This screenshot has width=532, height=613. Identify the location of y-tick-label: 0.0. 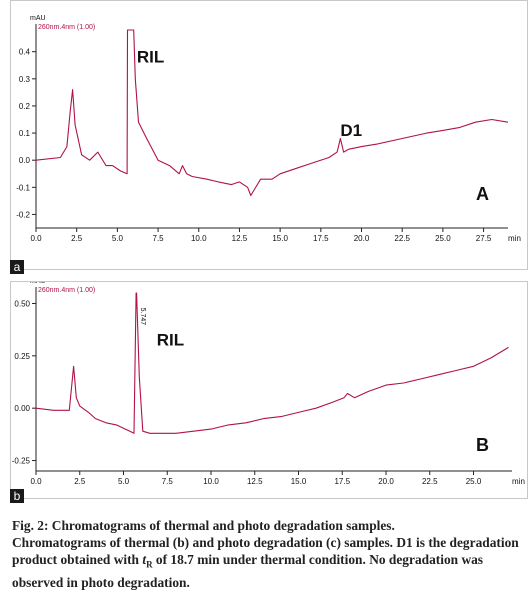
(25, 160).